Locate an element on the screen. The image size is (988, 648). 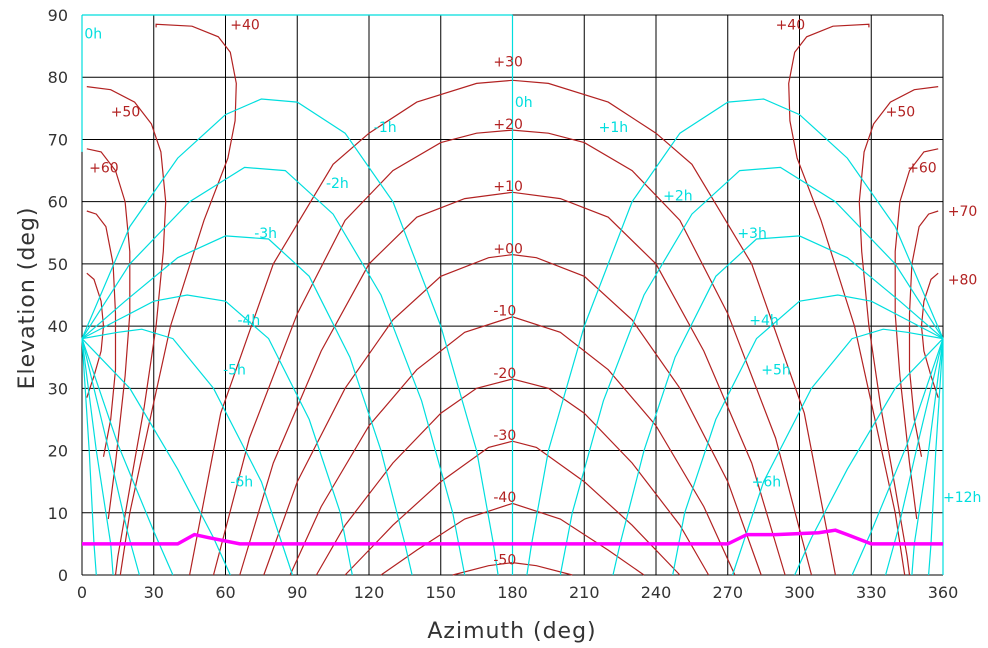
horizon-profile is located at coordinates (512, 537).